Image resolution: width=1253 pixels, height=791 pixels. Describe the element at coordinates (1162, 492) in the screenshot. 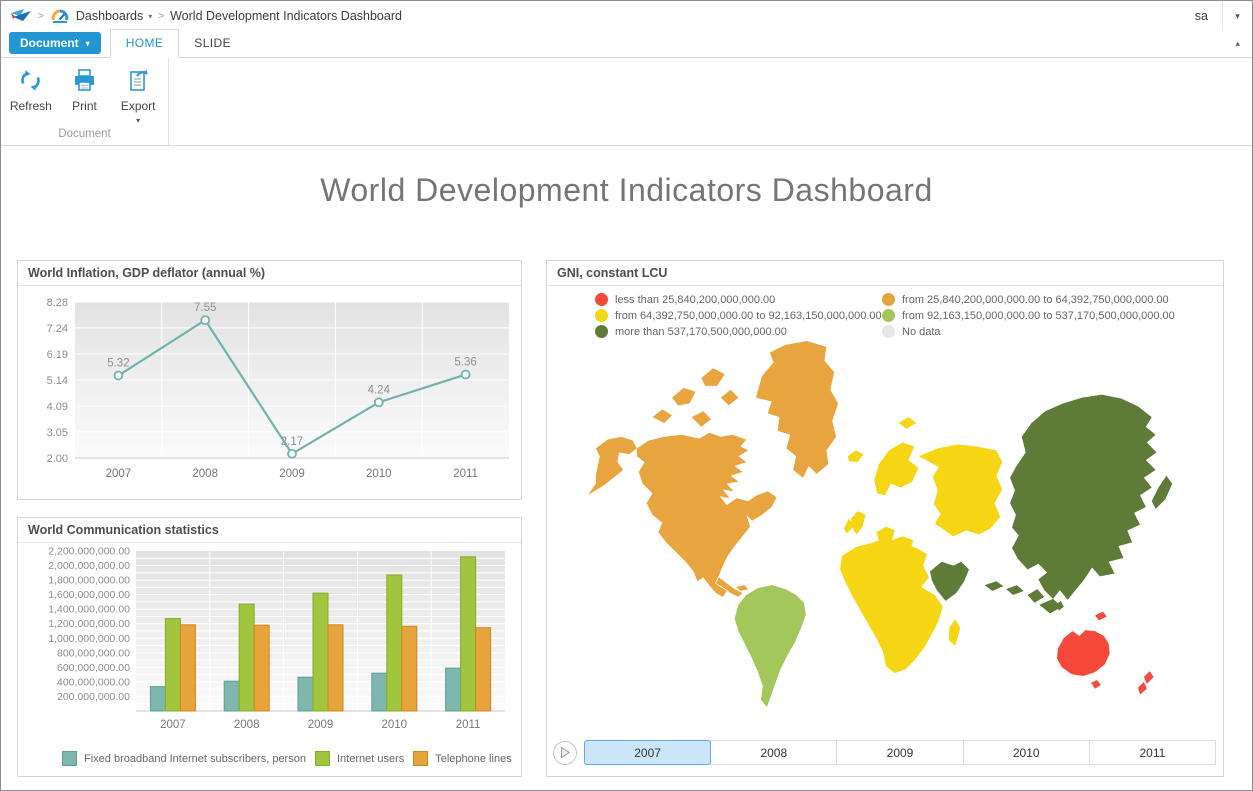

I see `map-region-japan` at that location.